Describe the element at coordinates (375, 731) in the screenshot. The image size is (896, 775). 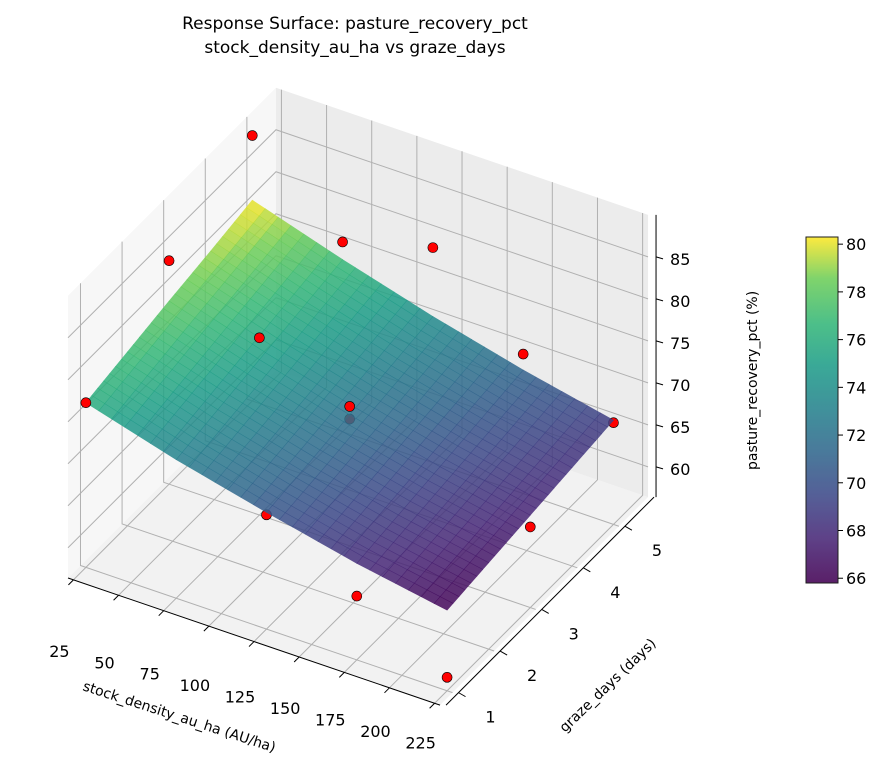
I see `x-tick-label: 200` at that location.